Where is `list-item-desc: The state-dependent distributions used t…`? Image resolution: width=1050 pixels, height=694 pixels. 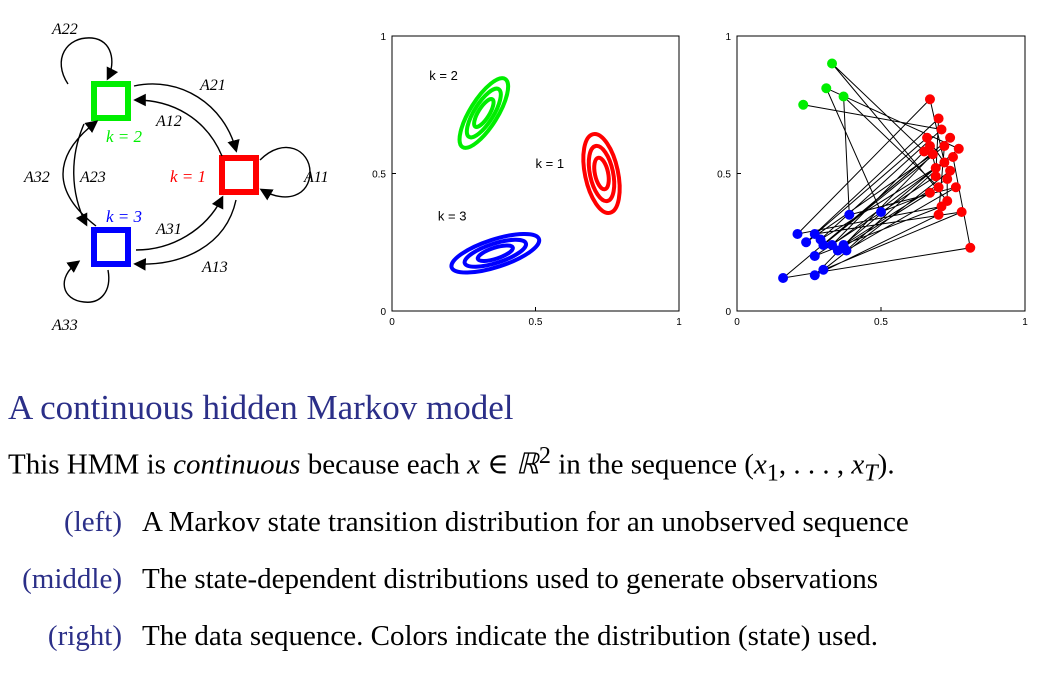
list-item-desc: The state-dependent distributions used t… is located at coordinates (510, 579).